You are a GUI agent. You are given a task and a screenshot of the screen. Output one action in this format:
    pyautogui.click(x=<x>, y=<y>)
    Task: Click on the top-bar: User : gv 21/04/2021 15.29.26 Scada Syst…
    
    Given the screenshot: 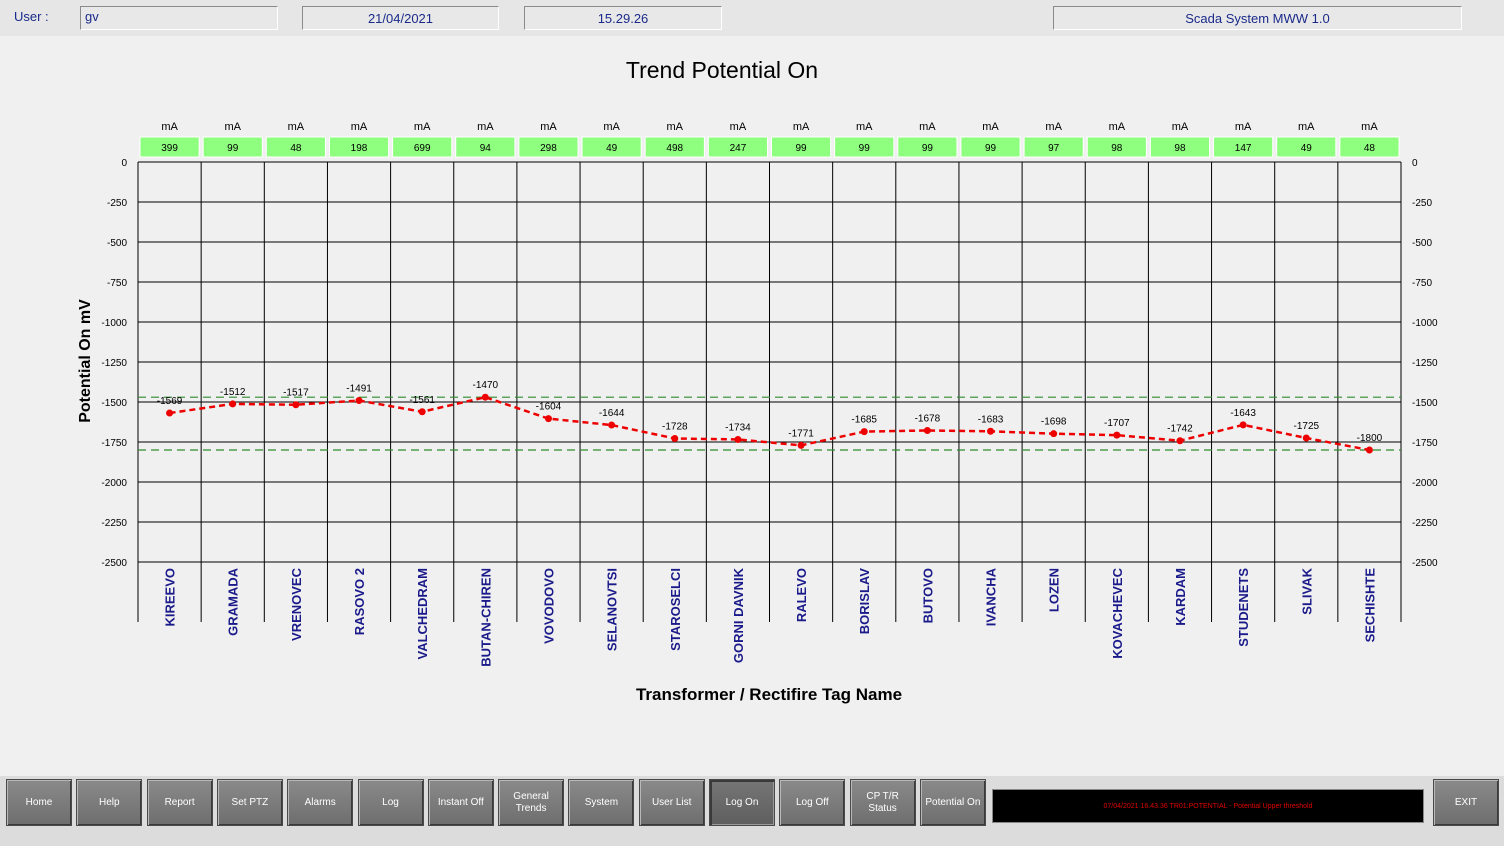 What is the action you would take?
    pyautogui.click(x=752, y=18)
    